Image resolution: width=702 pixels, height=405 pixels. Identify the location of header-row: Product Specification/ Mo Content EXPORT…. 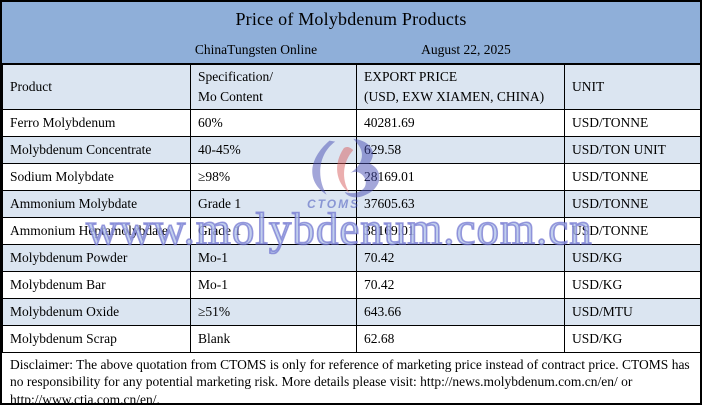
(351, 87).